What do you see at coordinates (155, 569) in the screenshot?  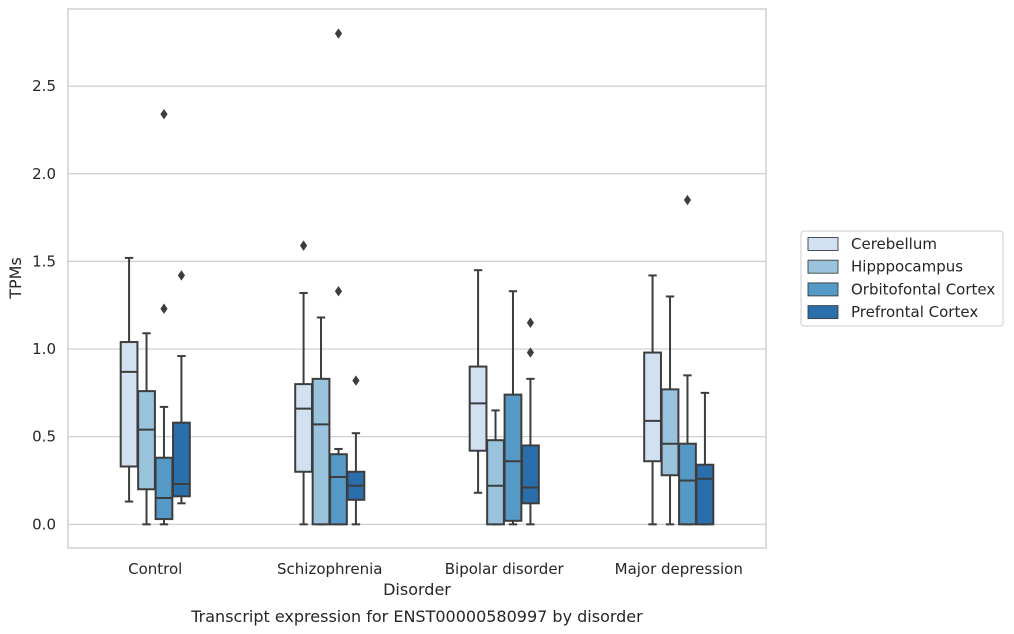 I see `x-tick-label: Control` at bounding box center [155, 569].